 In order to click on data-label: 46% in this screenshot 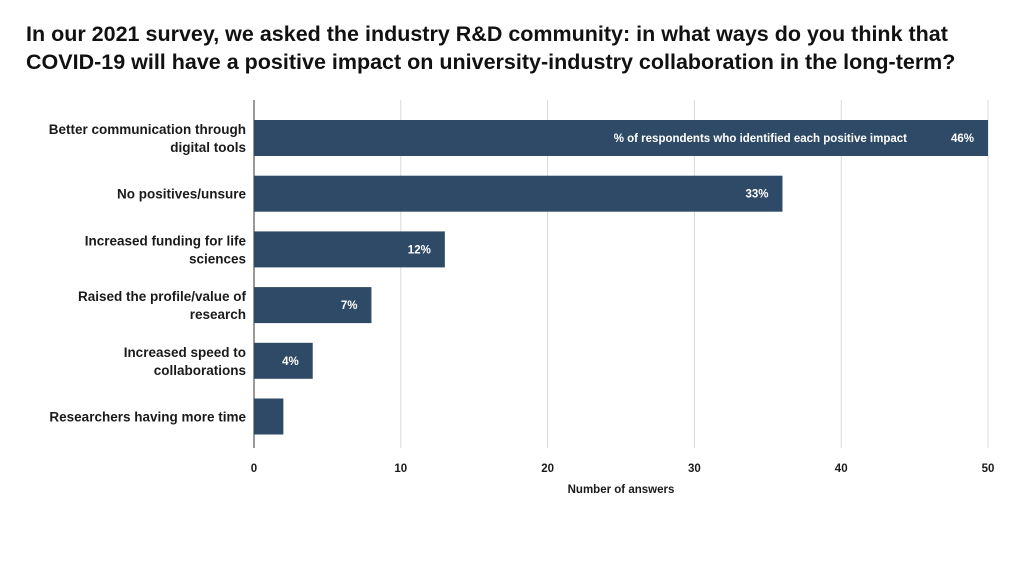, I will do `click(962, 139)`.